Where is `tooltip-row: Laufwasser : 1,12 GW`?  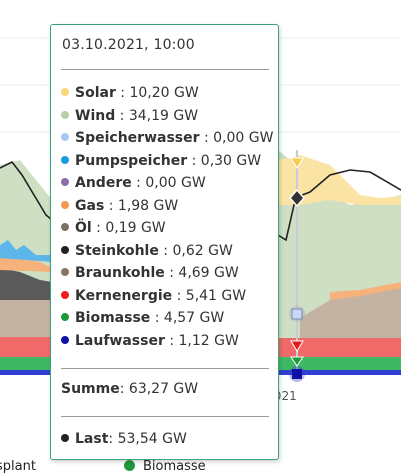 tooltip-row: Laufwasser : 1,12 GW is located at coordinates (150, 341).